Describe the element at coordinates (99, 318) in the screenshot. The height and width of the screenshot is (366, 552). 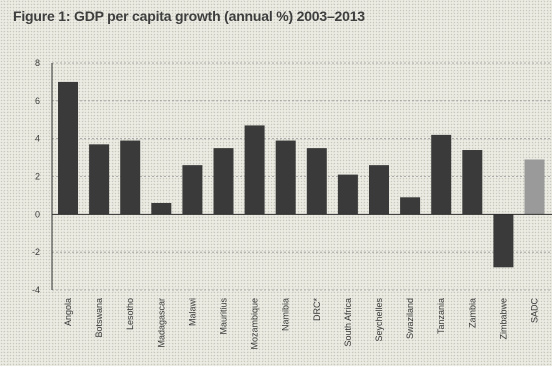
I see `x-tick-label: Botswana` at that location.